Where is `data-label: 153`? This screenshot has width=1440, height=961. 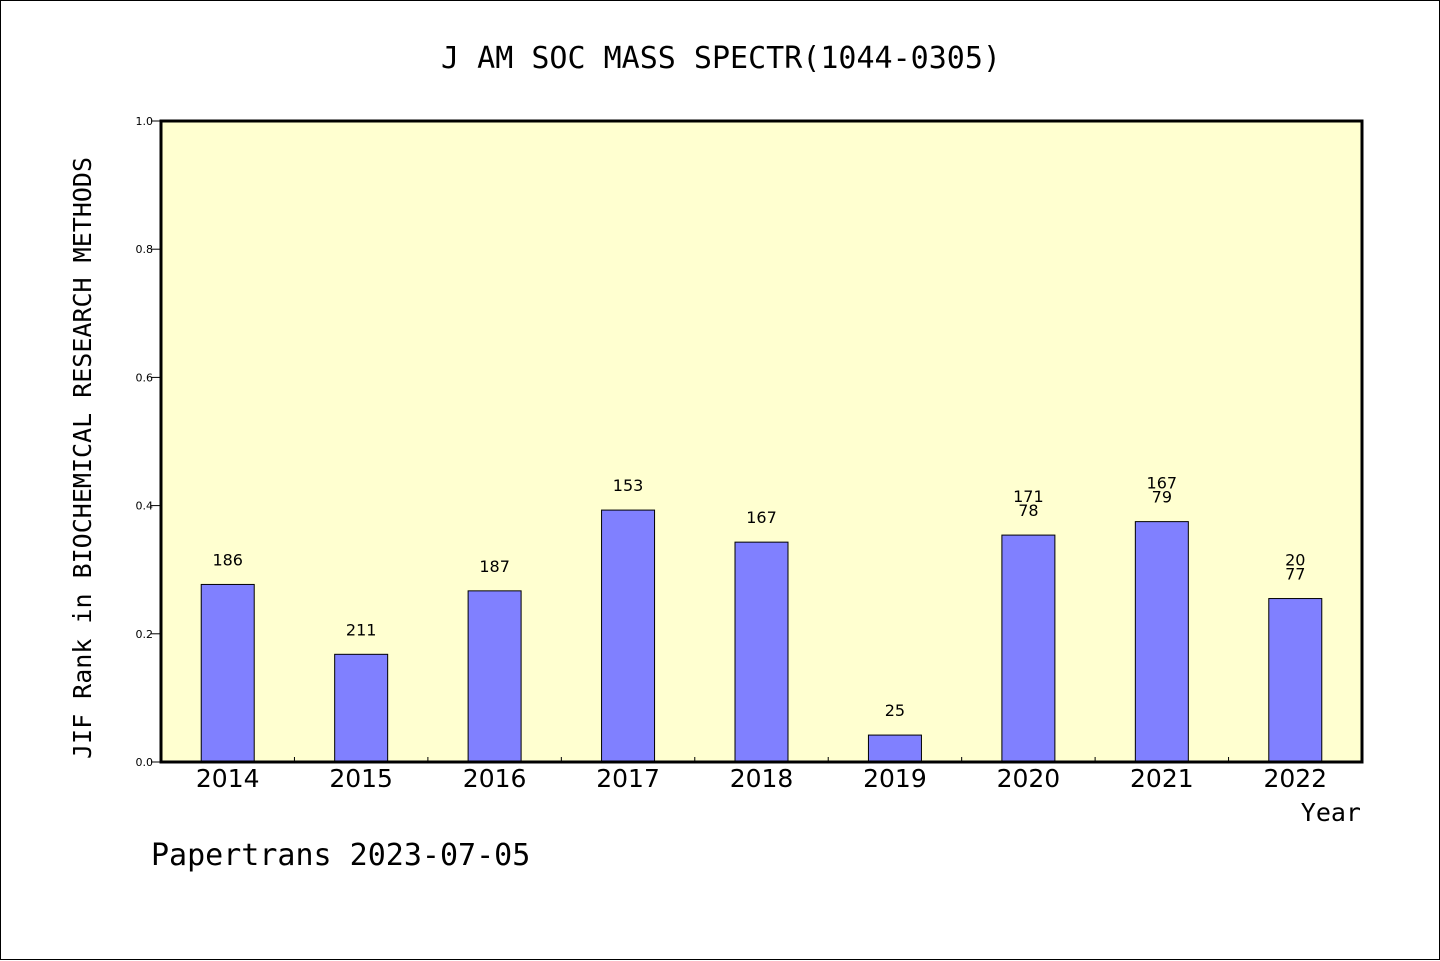
data-label: 153 is located at coordinates (628, 485).